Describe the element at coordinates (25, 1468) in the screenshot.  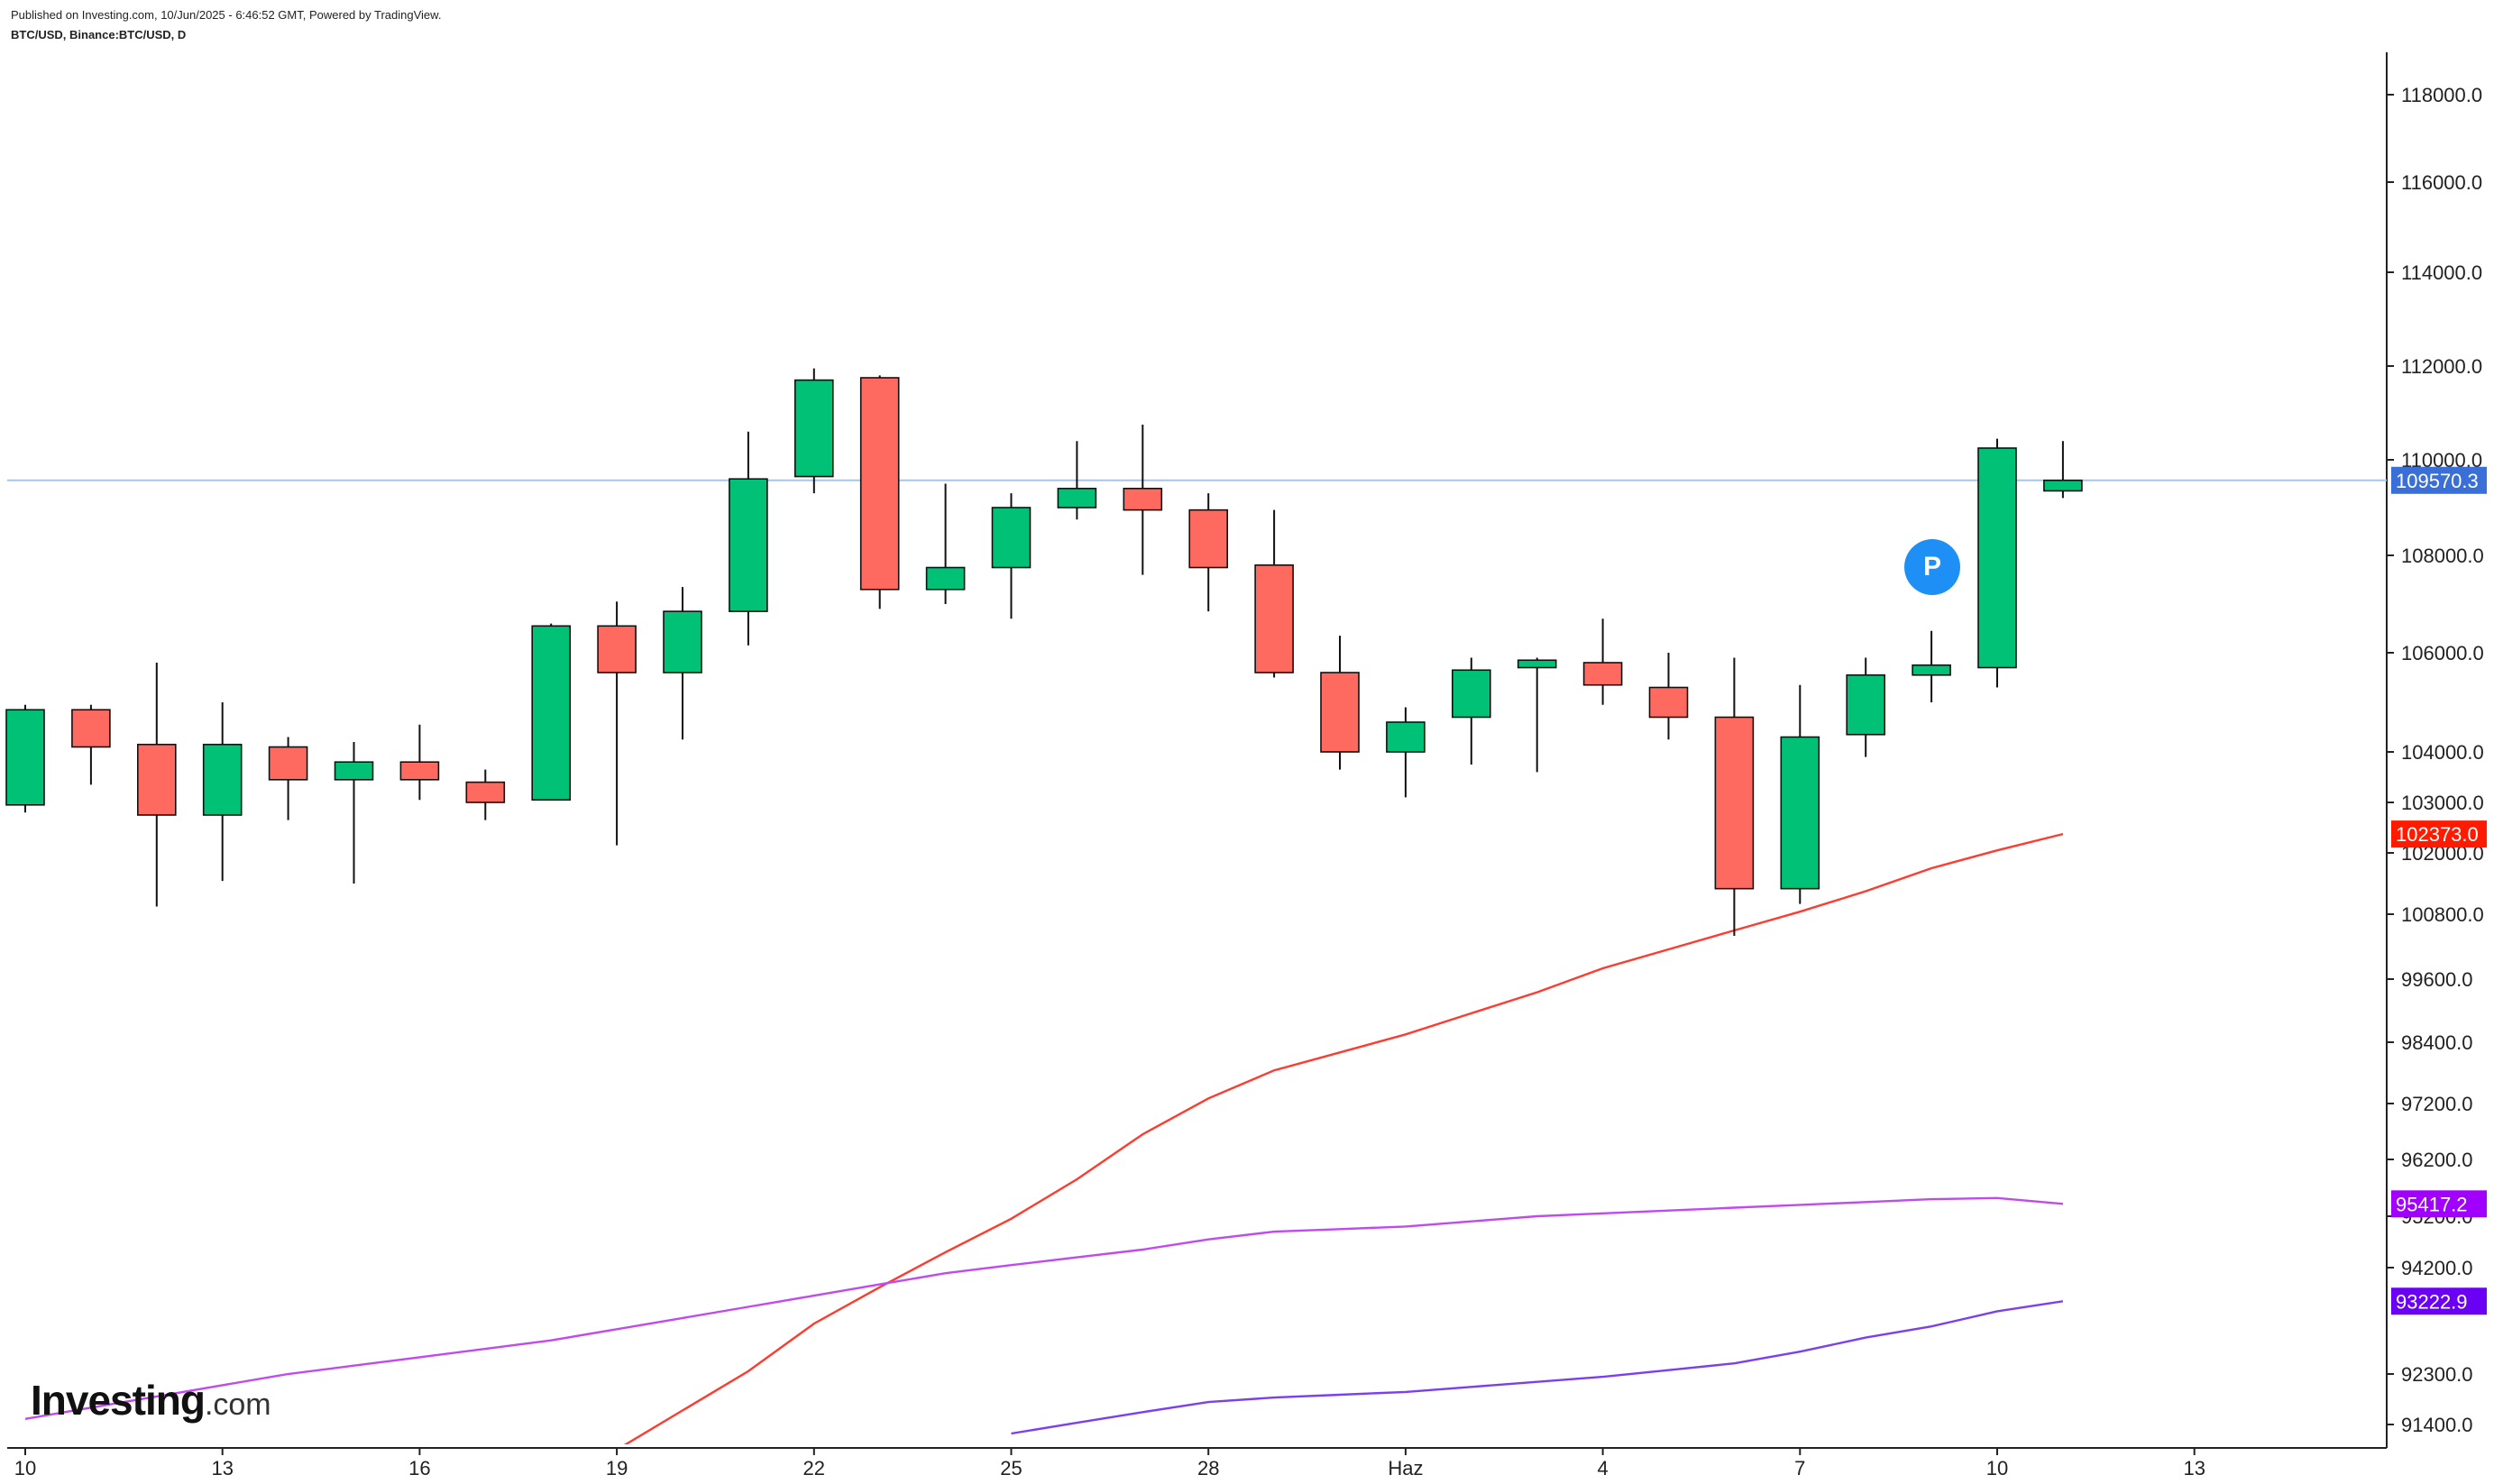
I see `time-tick-label: 10` at that location.